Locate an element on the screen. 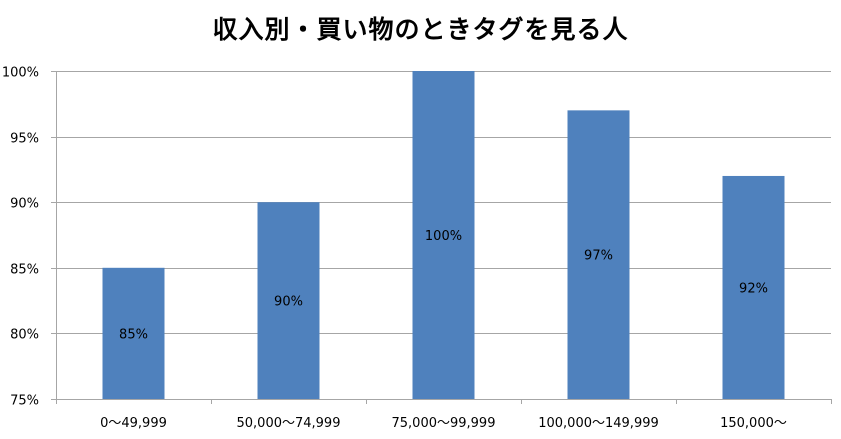 The image size is (841, 439). data-label-3: 97% is located at coordinates (598, 256).